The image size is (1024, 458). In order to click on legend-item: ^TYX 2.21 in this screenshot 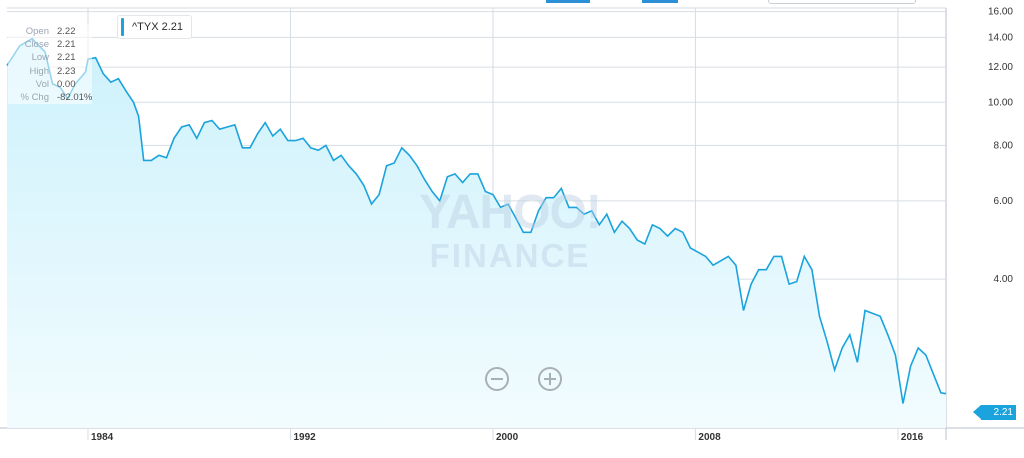, I will do `click(155, 27)`.